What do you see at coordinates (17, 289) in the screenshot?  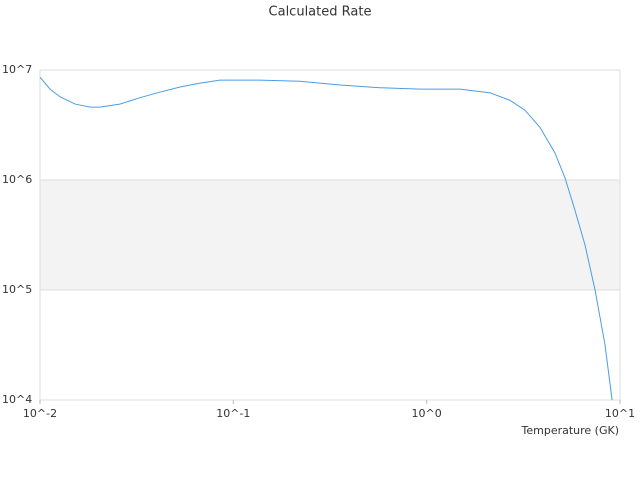 I see `y-tick-label: 10^5` at bounding box center [17, 289].